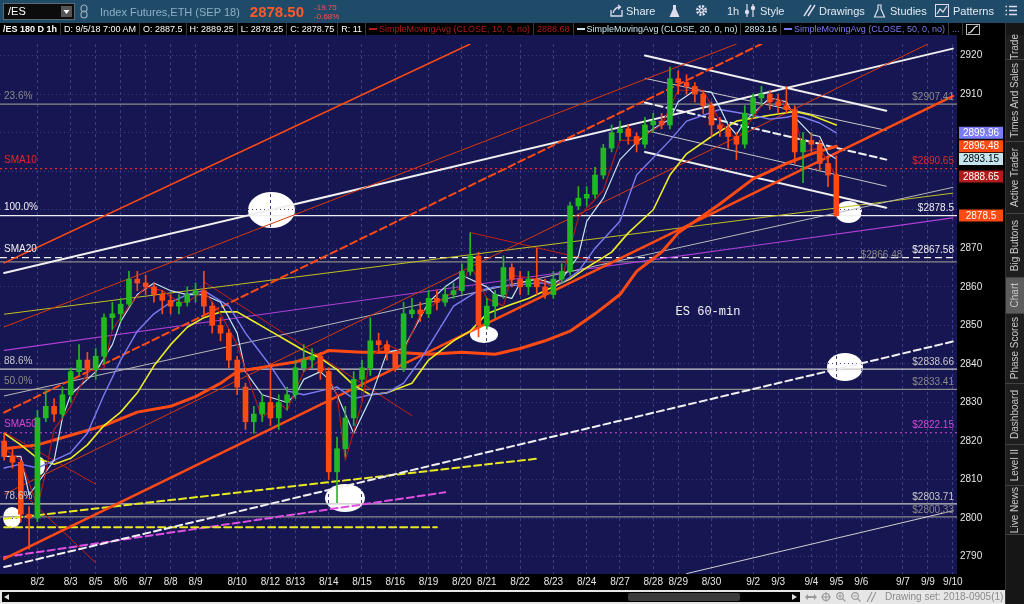  Describe the element at coordinates (933, 496) in the screenshot. I see `ref-line-label: $2803.71` at that location.